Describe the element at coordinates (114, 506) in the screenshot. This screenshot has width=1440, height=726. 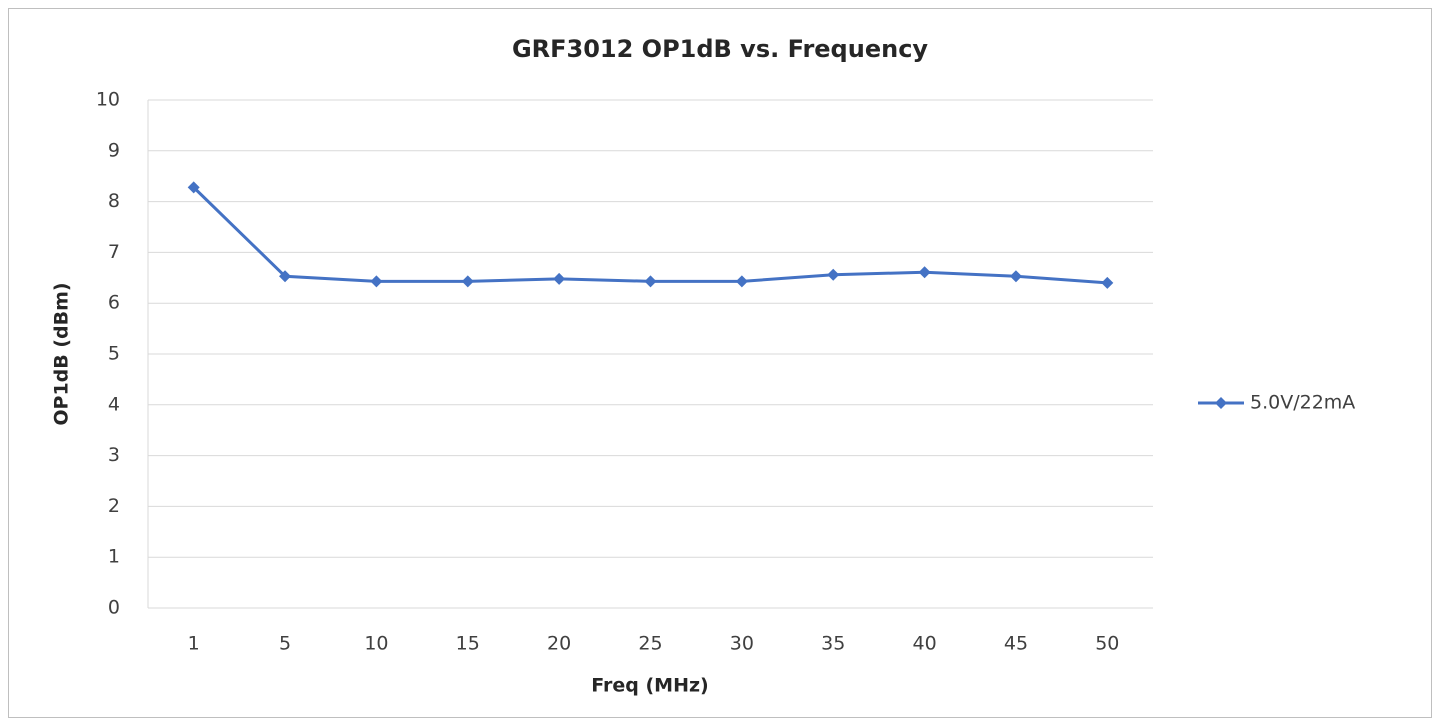
I see `y-tick-label: 2` at that location.